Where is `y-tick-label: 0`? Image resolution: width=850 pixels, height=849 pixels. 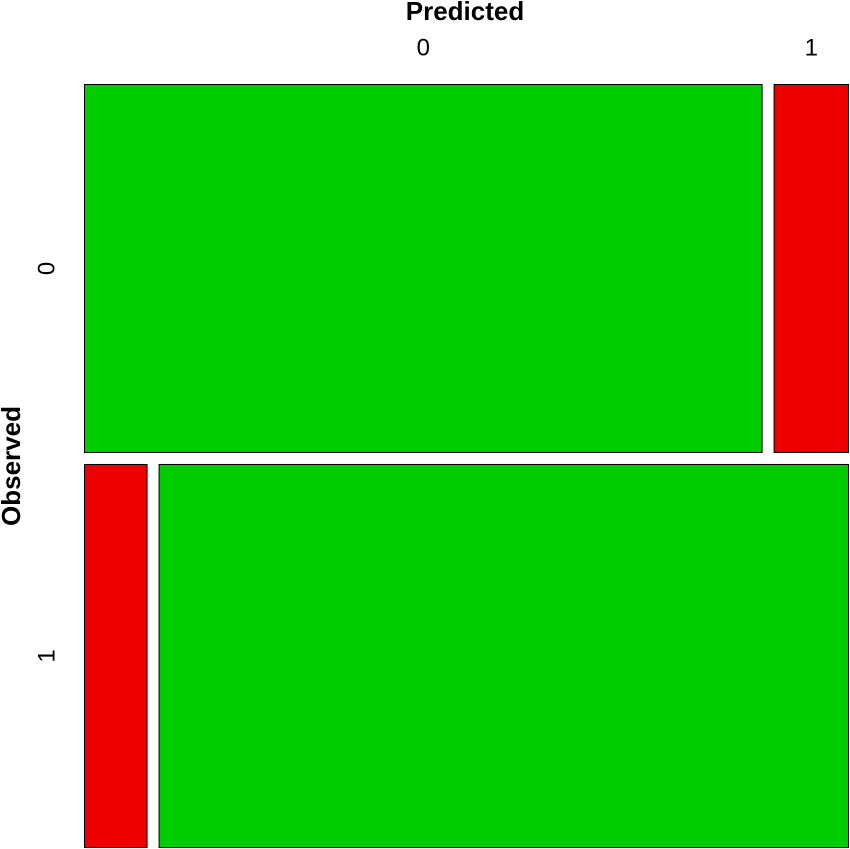
y-tick-label: 0 is located at coordinates (46, 268).